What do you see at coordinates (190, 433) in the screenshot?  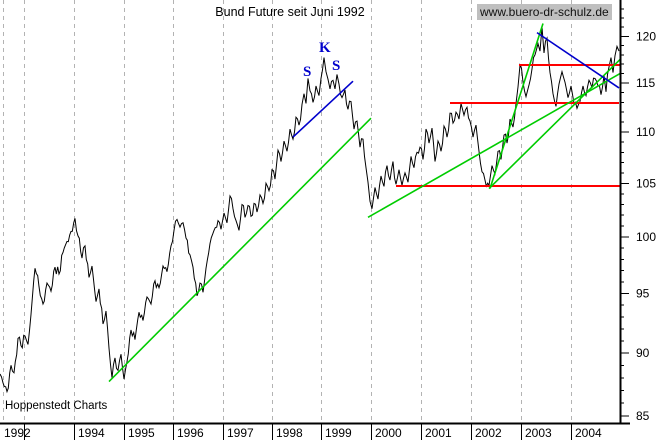 I see `year-label: 1996` at bounding box center [190, 433].